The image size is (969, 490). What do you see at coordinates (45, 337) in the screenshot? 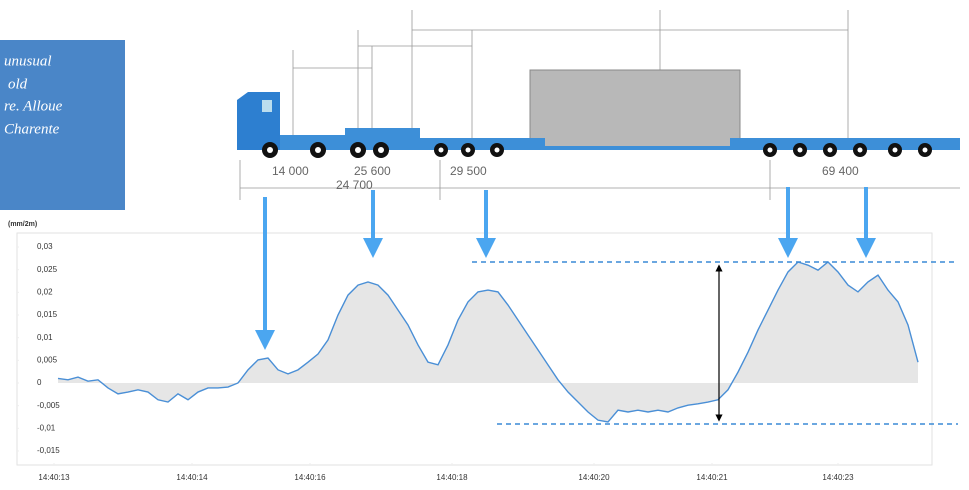
I see `y-tick-label: 0,01` at bounding box center [45, 337].